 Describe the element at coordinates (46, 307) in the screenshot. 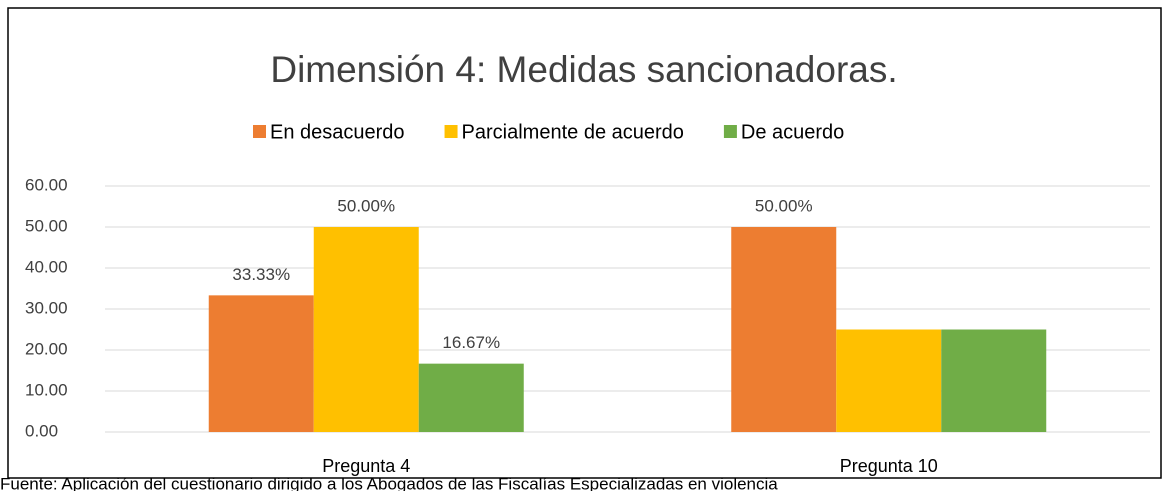

I see `y-tick-label: 30.00` at that location.